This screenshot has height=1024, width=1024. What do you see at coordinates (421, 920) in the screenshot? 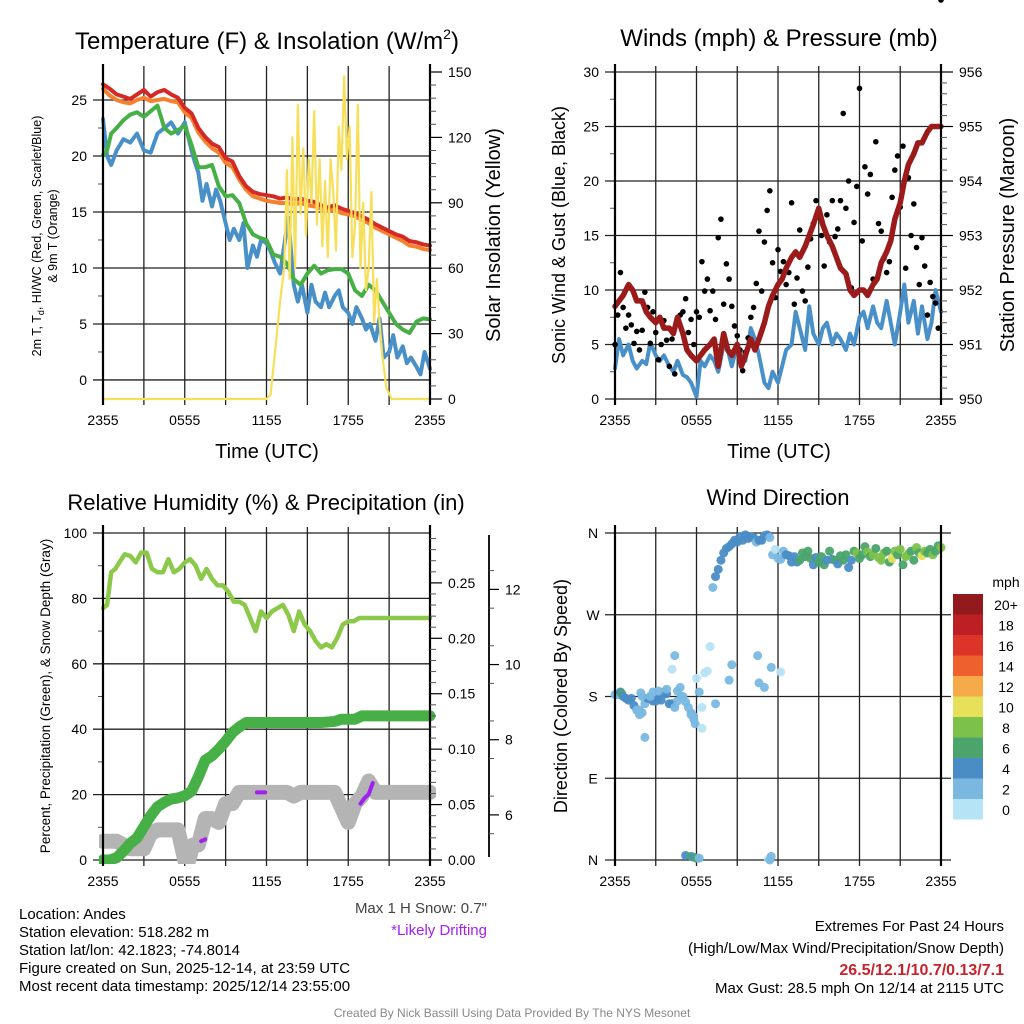
I see `snow-notes: Max 1 H Snow: 0.7" *Likely Drifting` at bounding box center [421, 920].